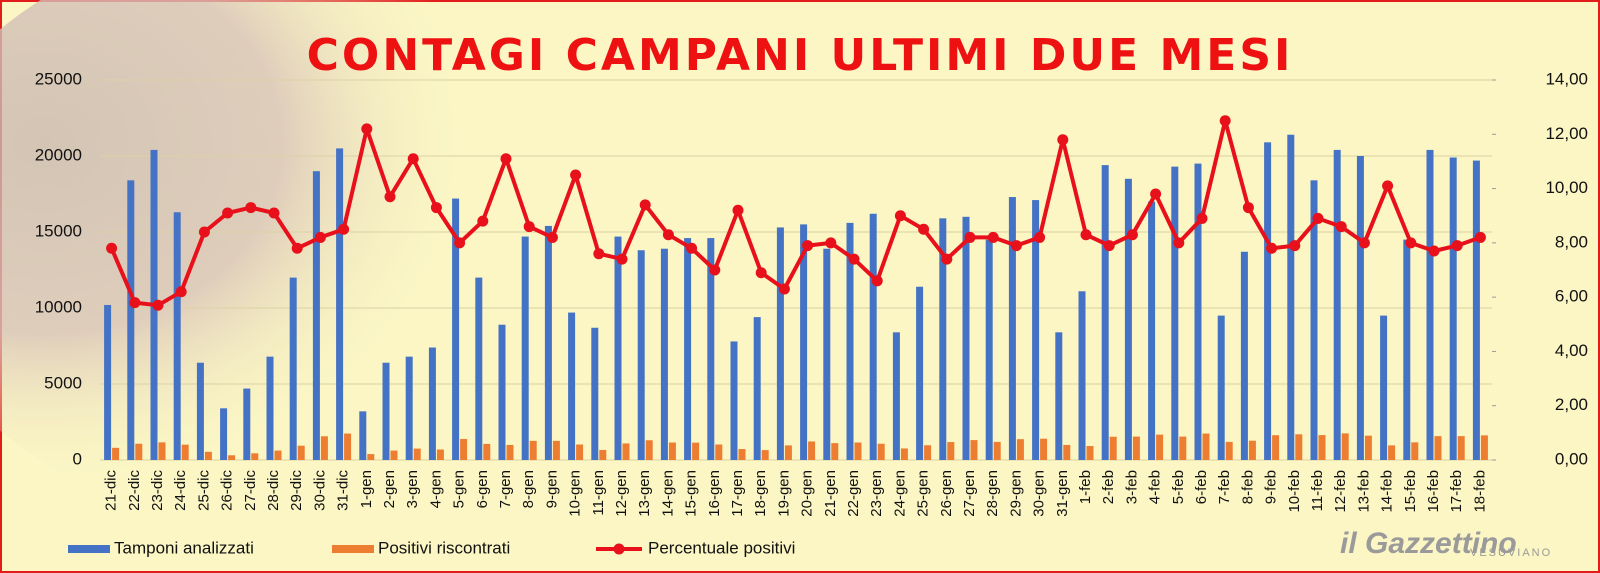  I want to click on x-tick-label: 31-dic, so click(343, 490).